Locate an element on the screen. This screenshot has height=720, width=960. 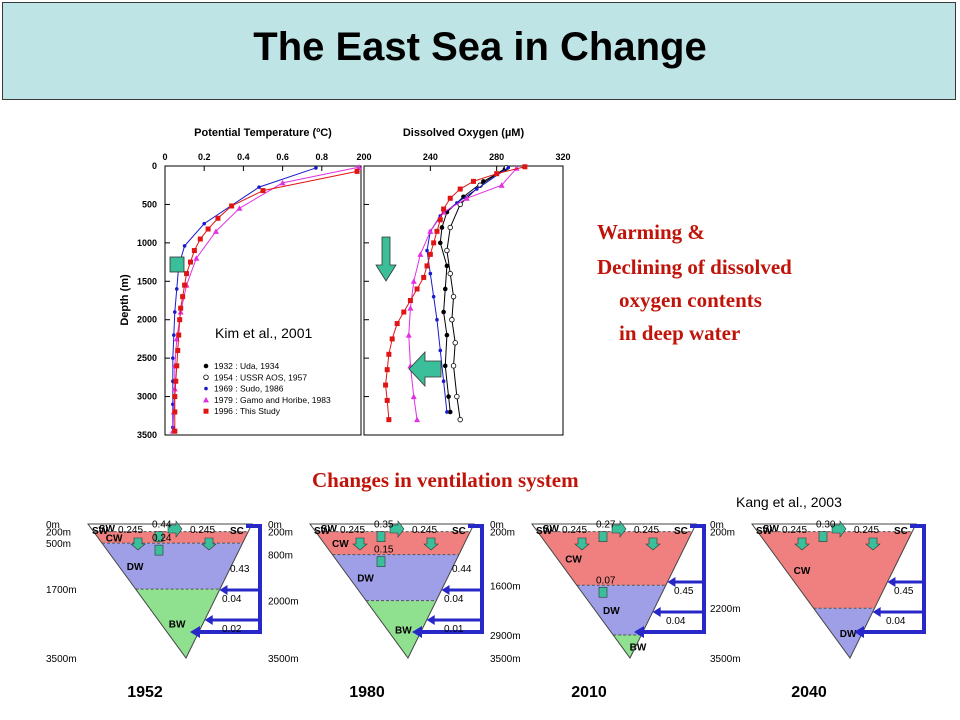
year-label: 1980 is located at coordinates (367, 692).